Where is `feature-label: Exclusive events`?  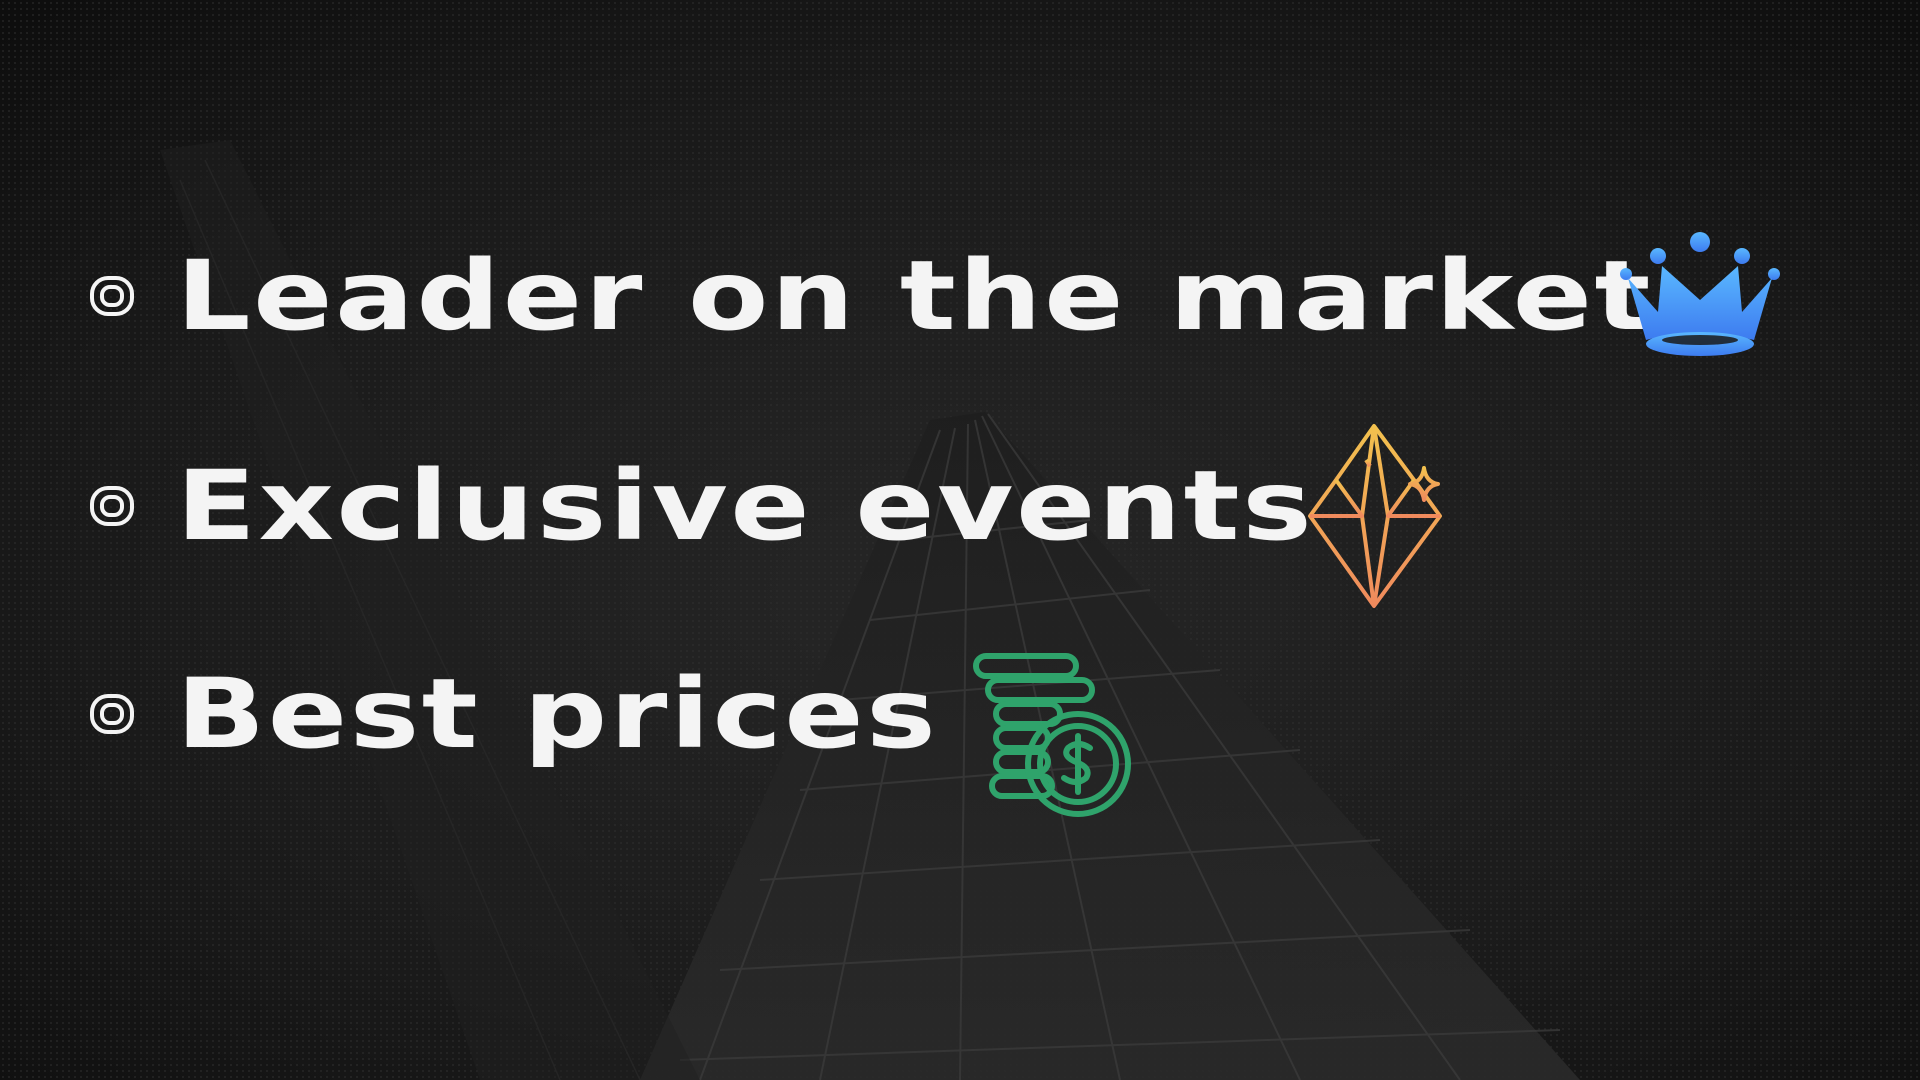
feature-label: Exclusive events is located at coordinates (745, 506).